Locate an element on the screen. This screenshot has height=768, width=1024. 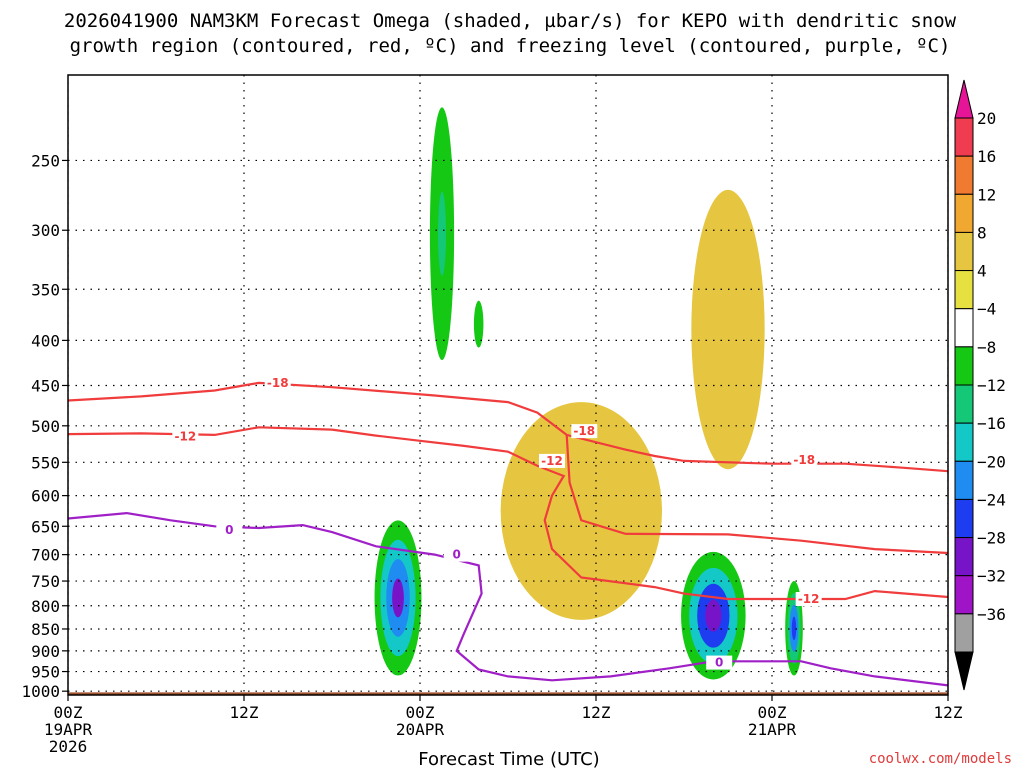
x-tick-label-12-0: 12Z is located at coordinates (244, 712).